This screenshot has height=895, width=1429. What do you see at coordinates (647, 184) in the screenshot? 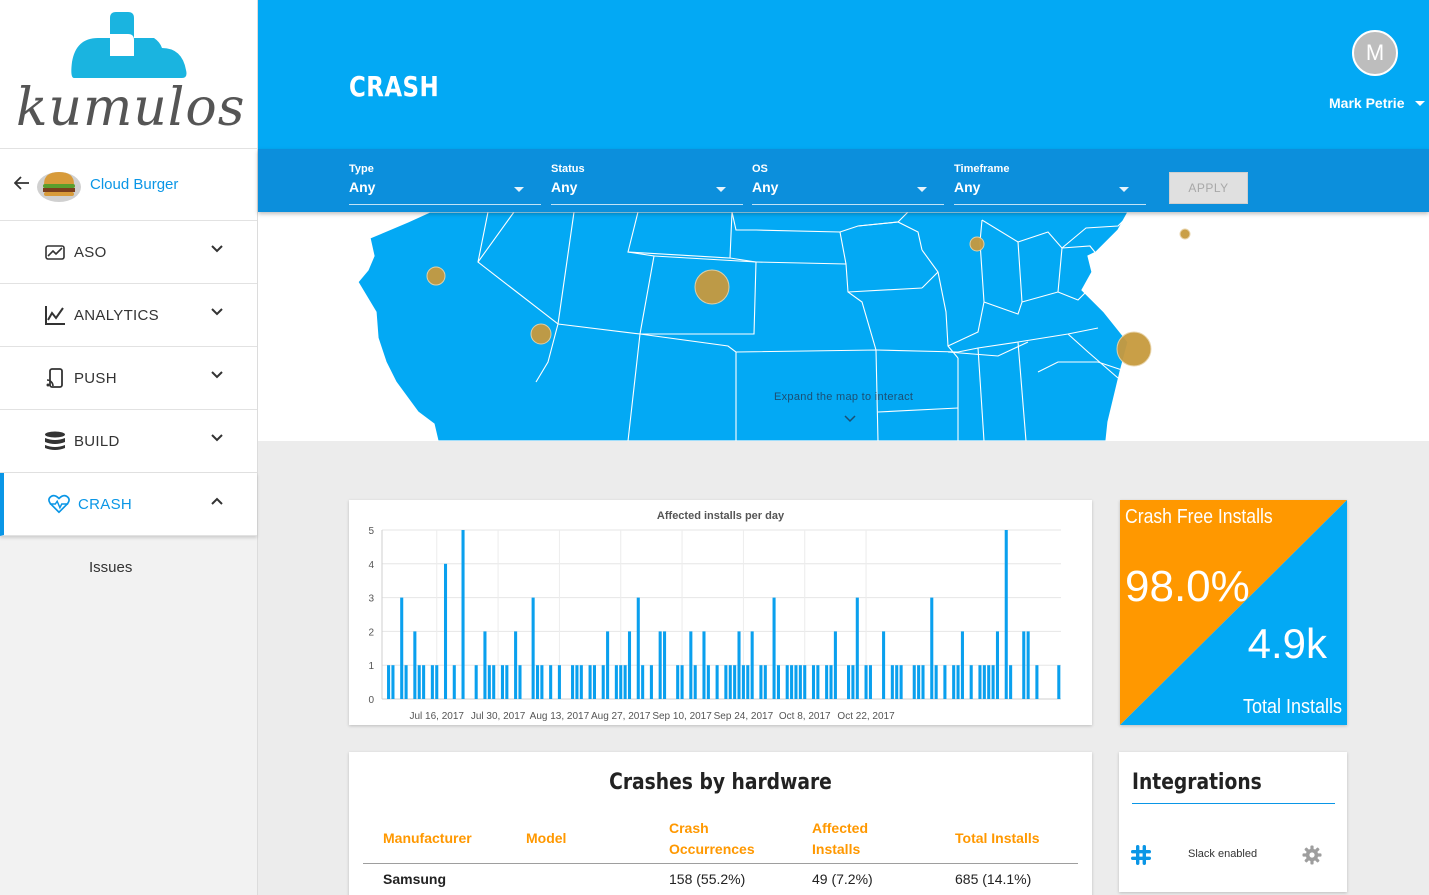
I see `filter-status: Status Any` at bounding box center [647, 184].